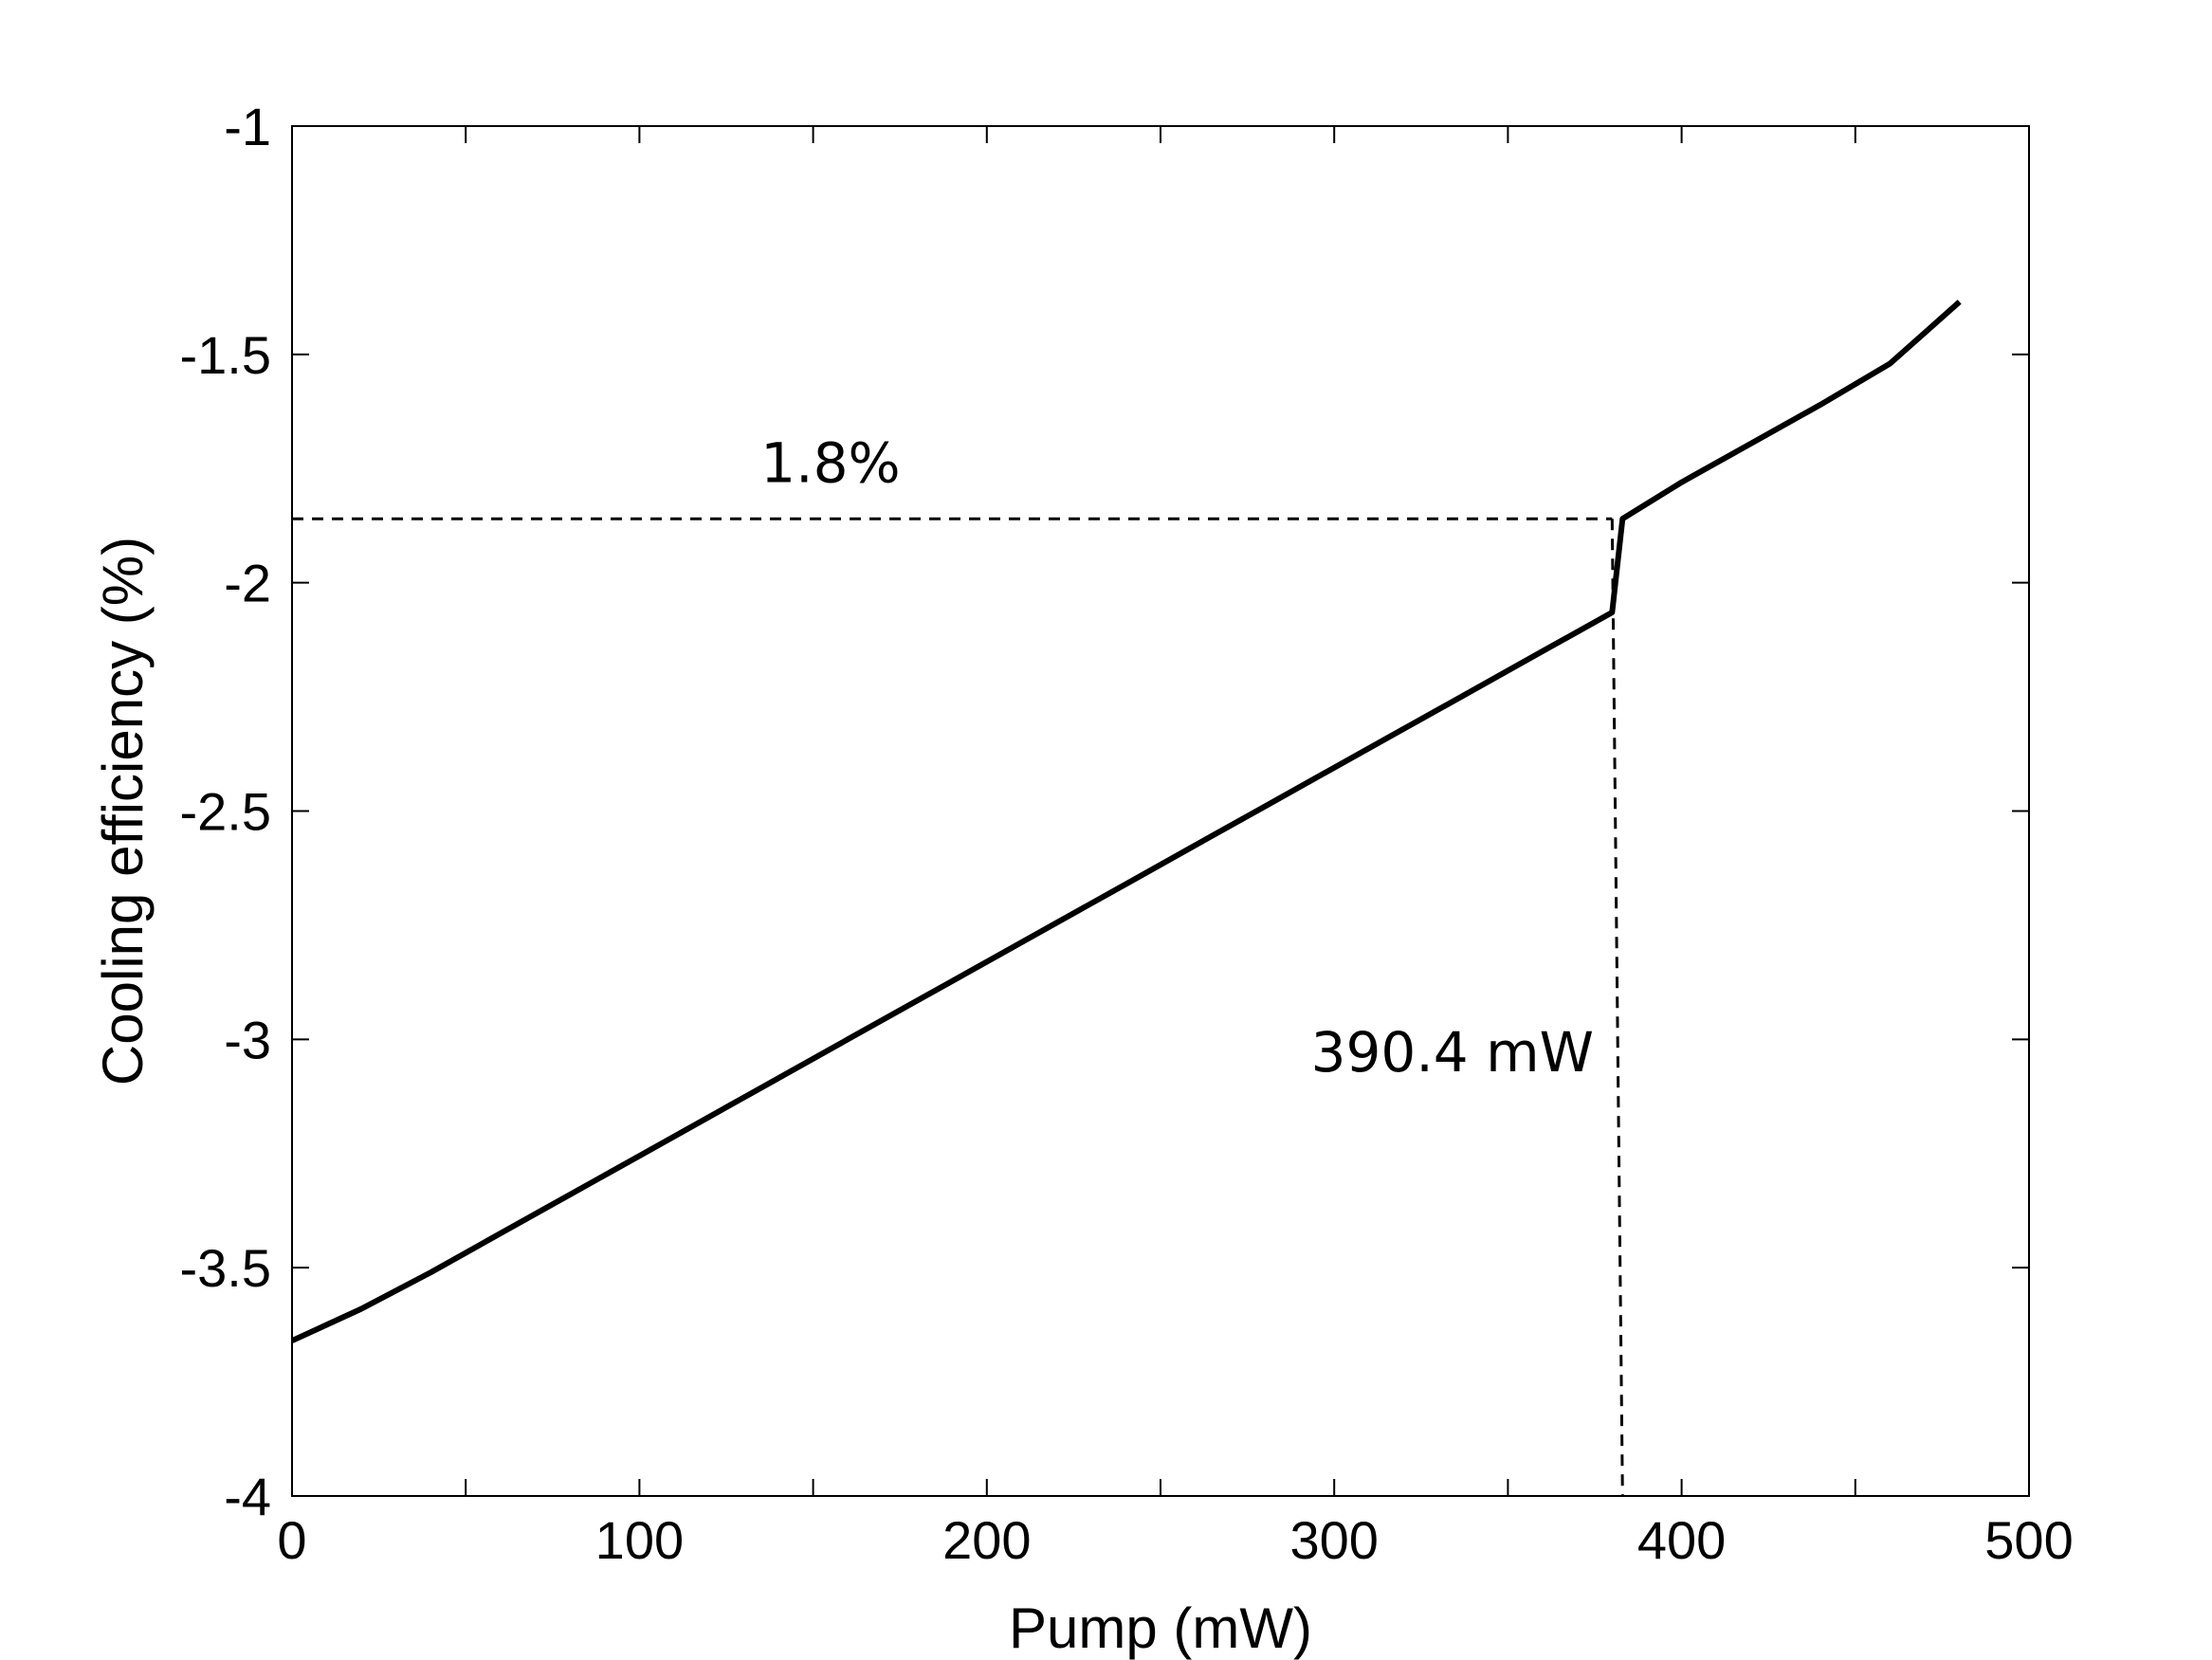  I want to click on x-tick-label: 300, so click(1333, 1540).